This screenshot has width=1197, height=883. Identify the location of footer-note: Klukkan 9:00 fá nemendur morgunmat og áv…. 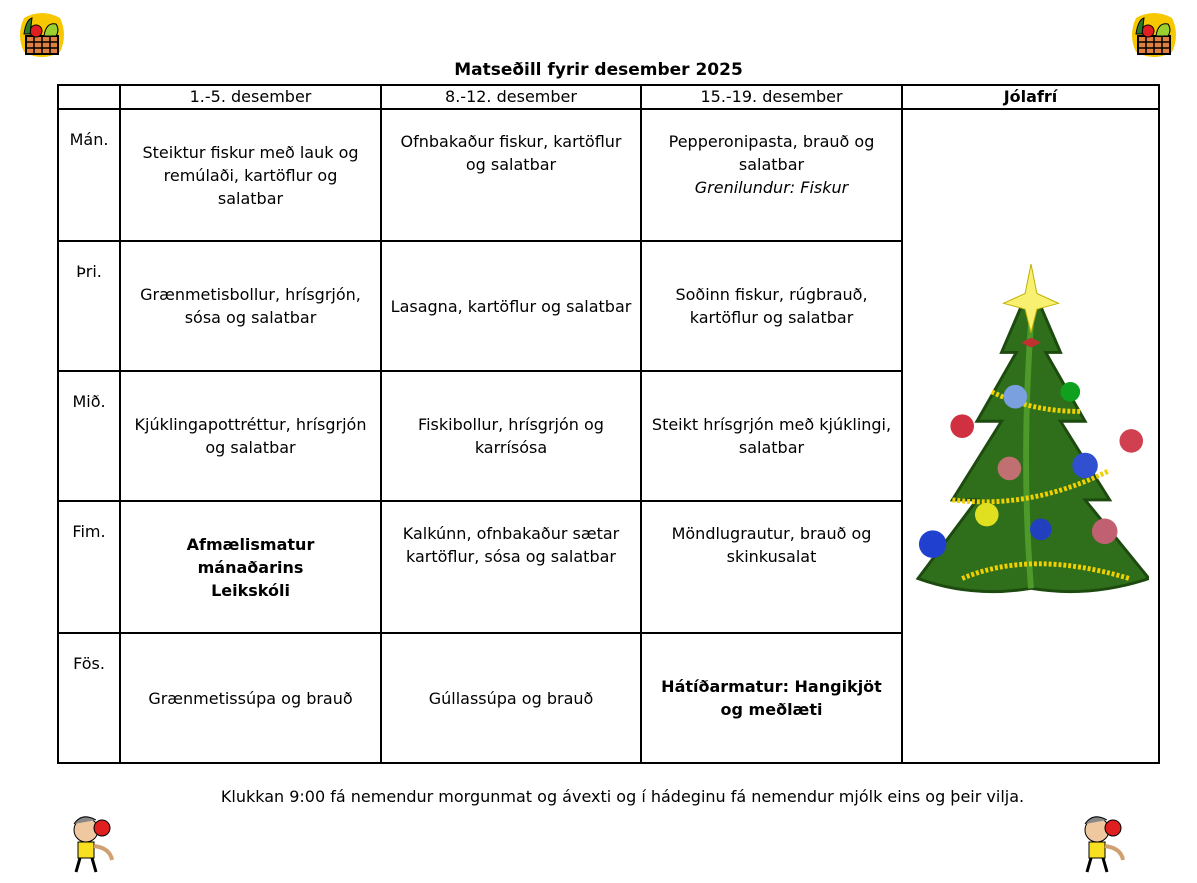
(622, 796).